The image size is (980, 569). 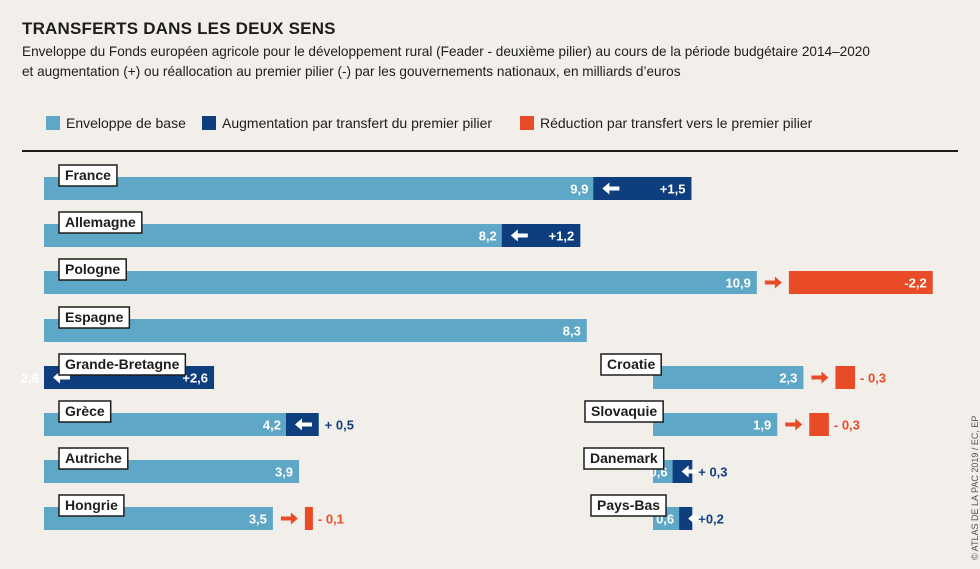 I want to click on change-label-allemagne: +1,2, so click(x=562, y=236).